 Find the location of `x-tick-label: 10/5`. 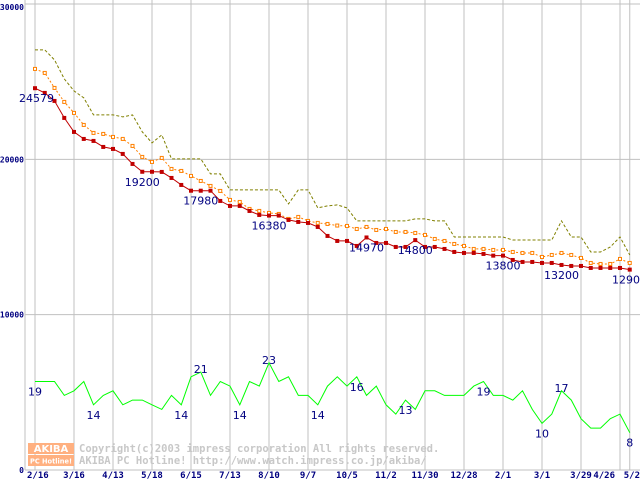

x-tick-label: 10/5 is located at coordinates (347, 475).